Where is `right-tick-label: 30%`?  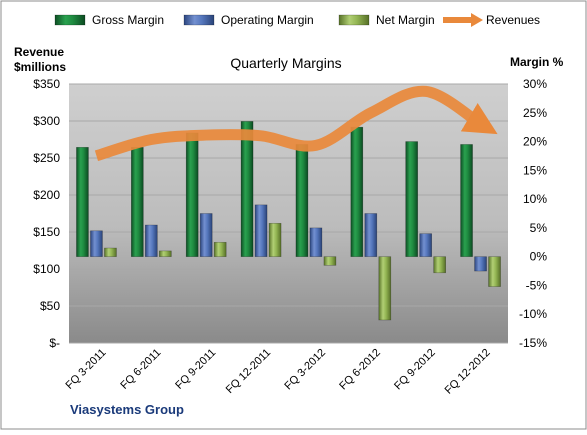 right-tick-label: 30% is located at coordinates (535, 84).